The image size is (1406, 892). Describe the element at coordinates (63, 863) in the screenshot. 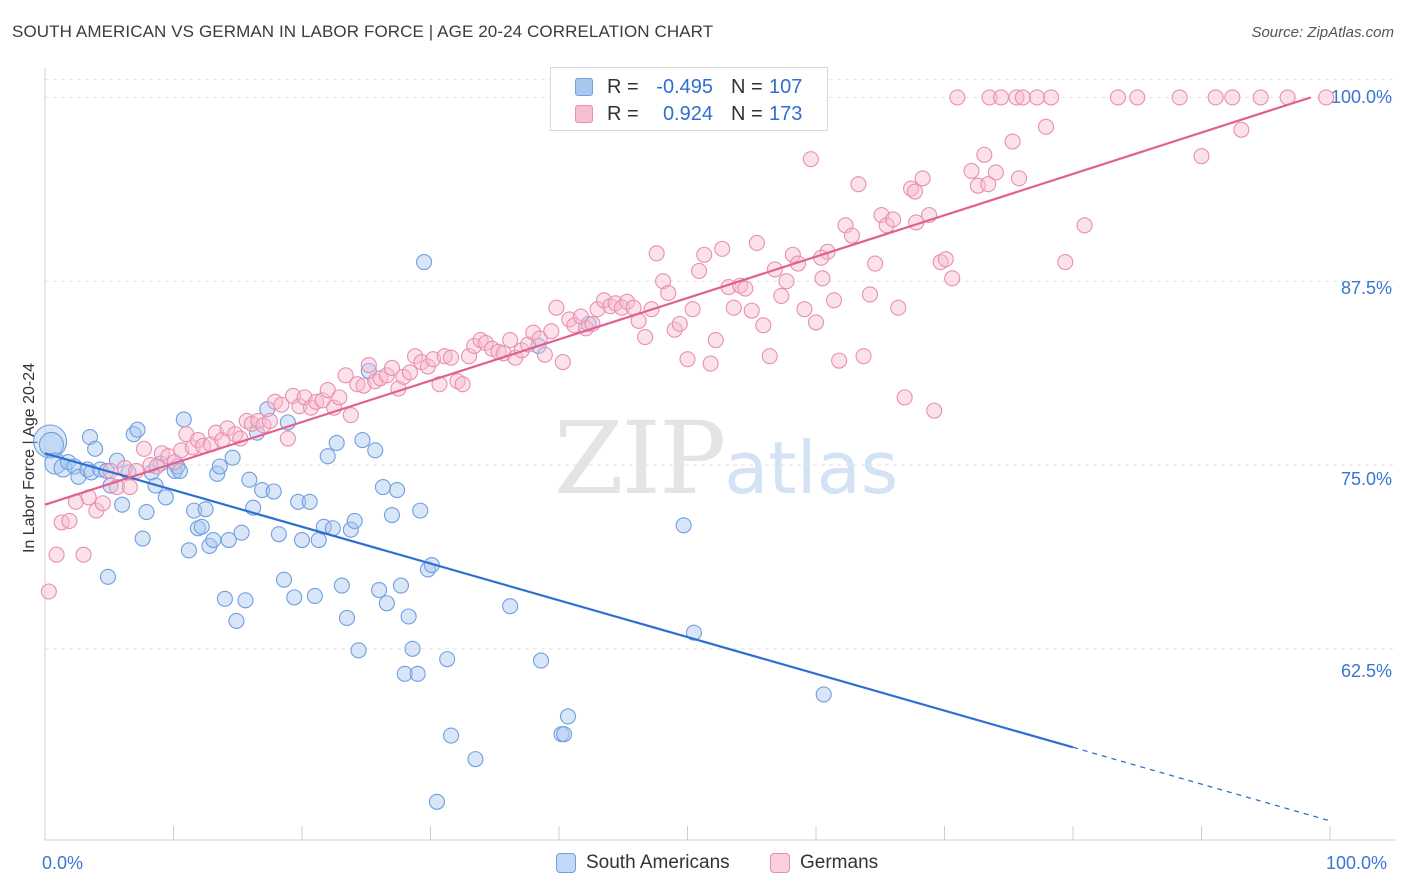

I see `x-tick-label-min: 0.0%` at that location.